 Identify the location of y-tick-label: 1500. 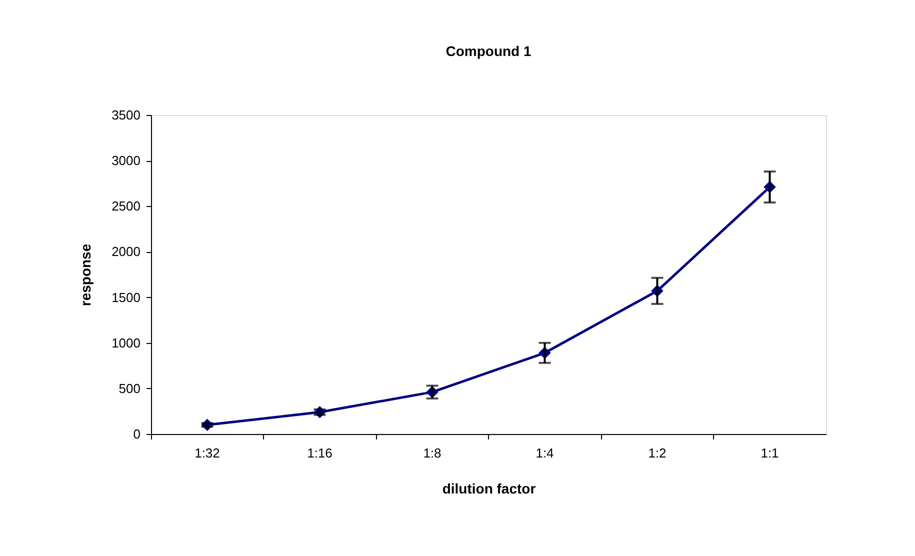
(126, 297).